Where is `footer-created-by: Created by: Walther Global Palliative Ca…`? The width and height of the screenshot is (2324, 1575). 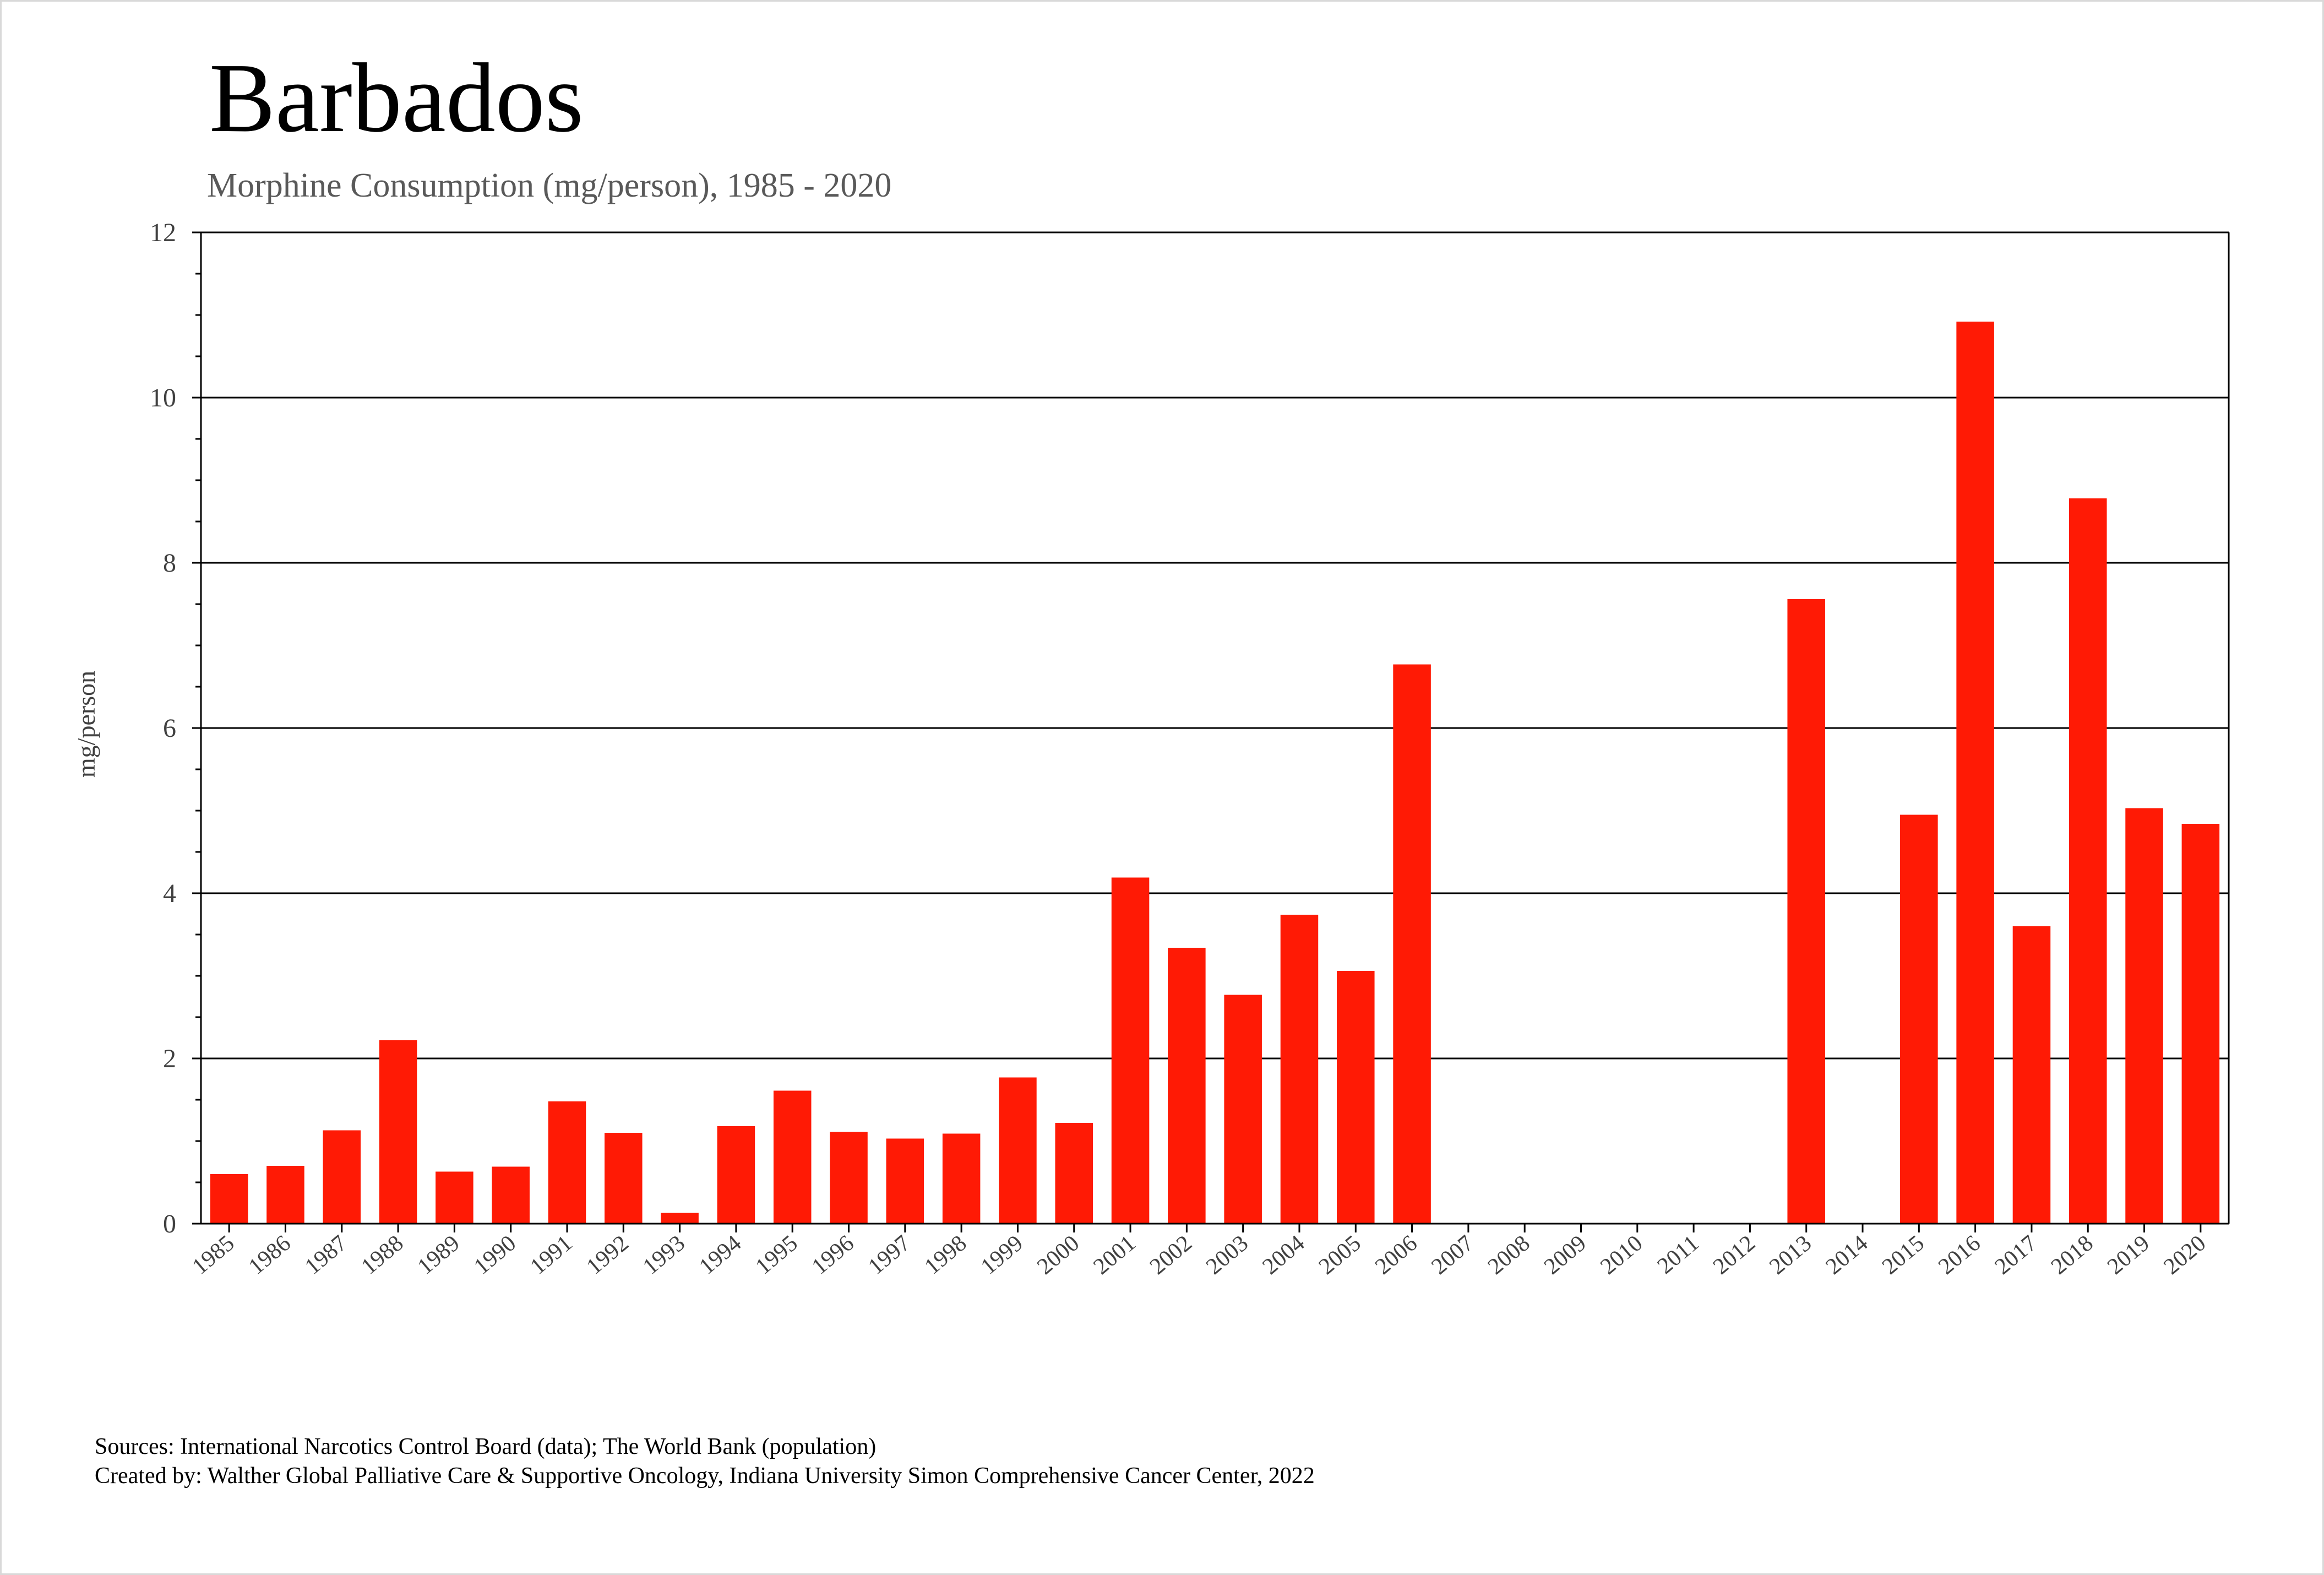 footer-created-by: Created by: Walther Global Palliative Ca… is located at coordinates (705, 1476).